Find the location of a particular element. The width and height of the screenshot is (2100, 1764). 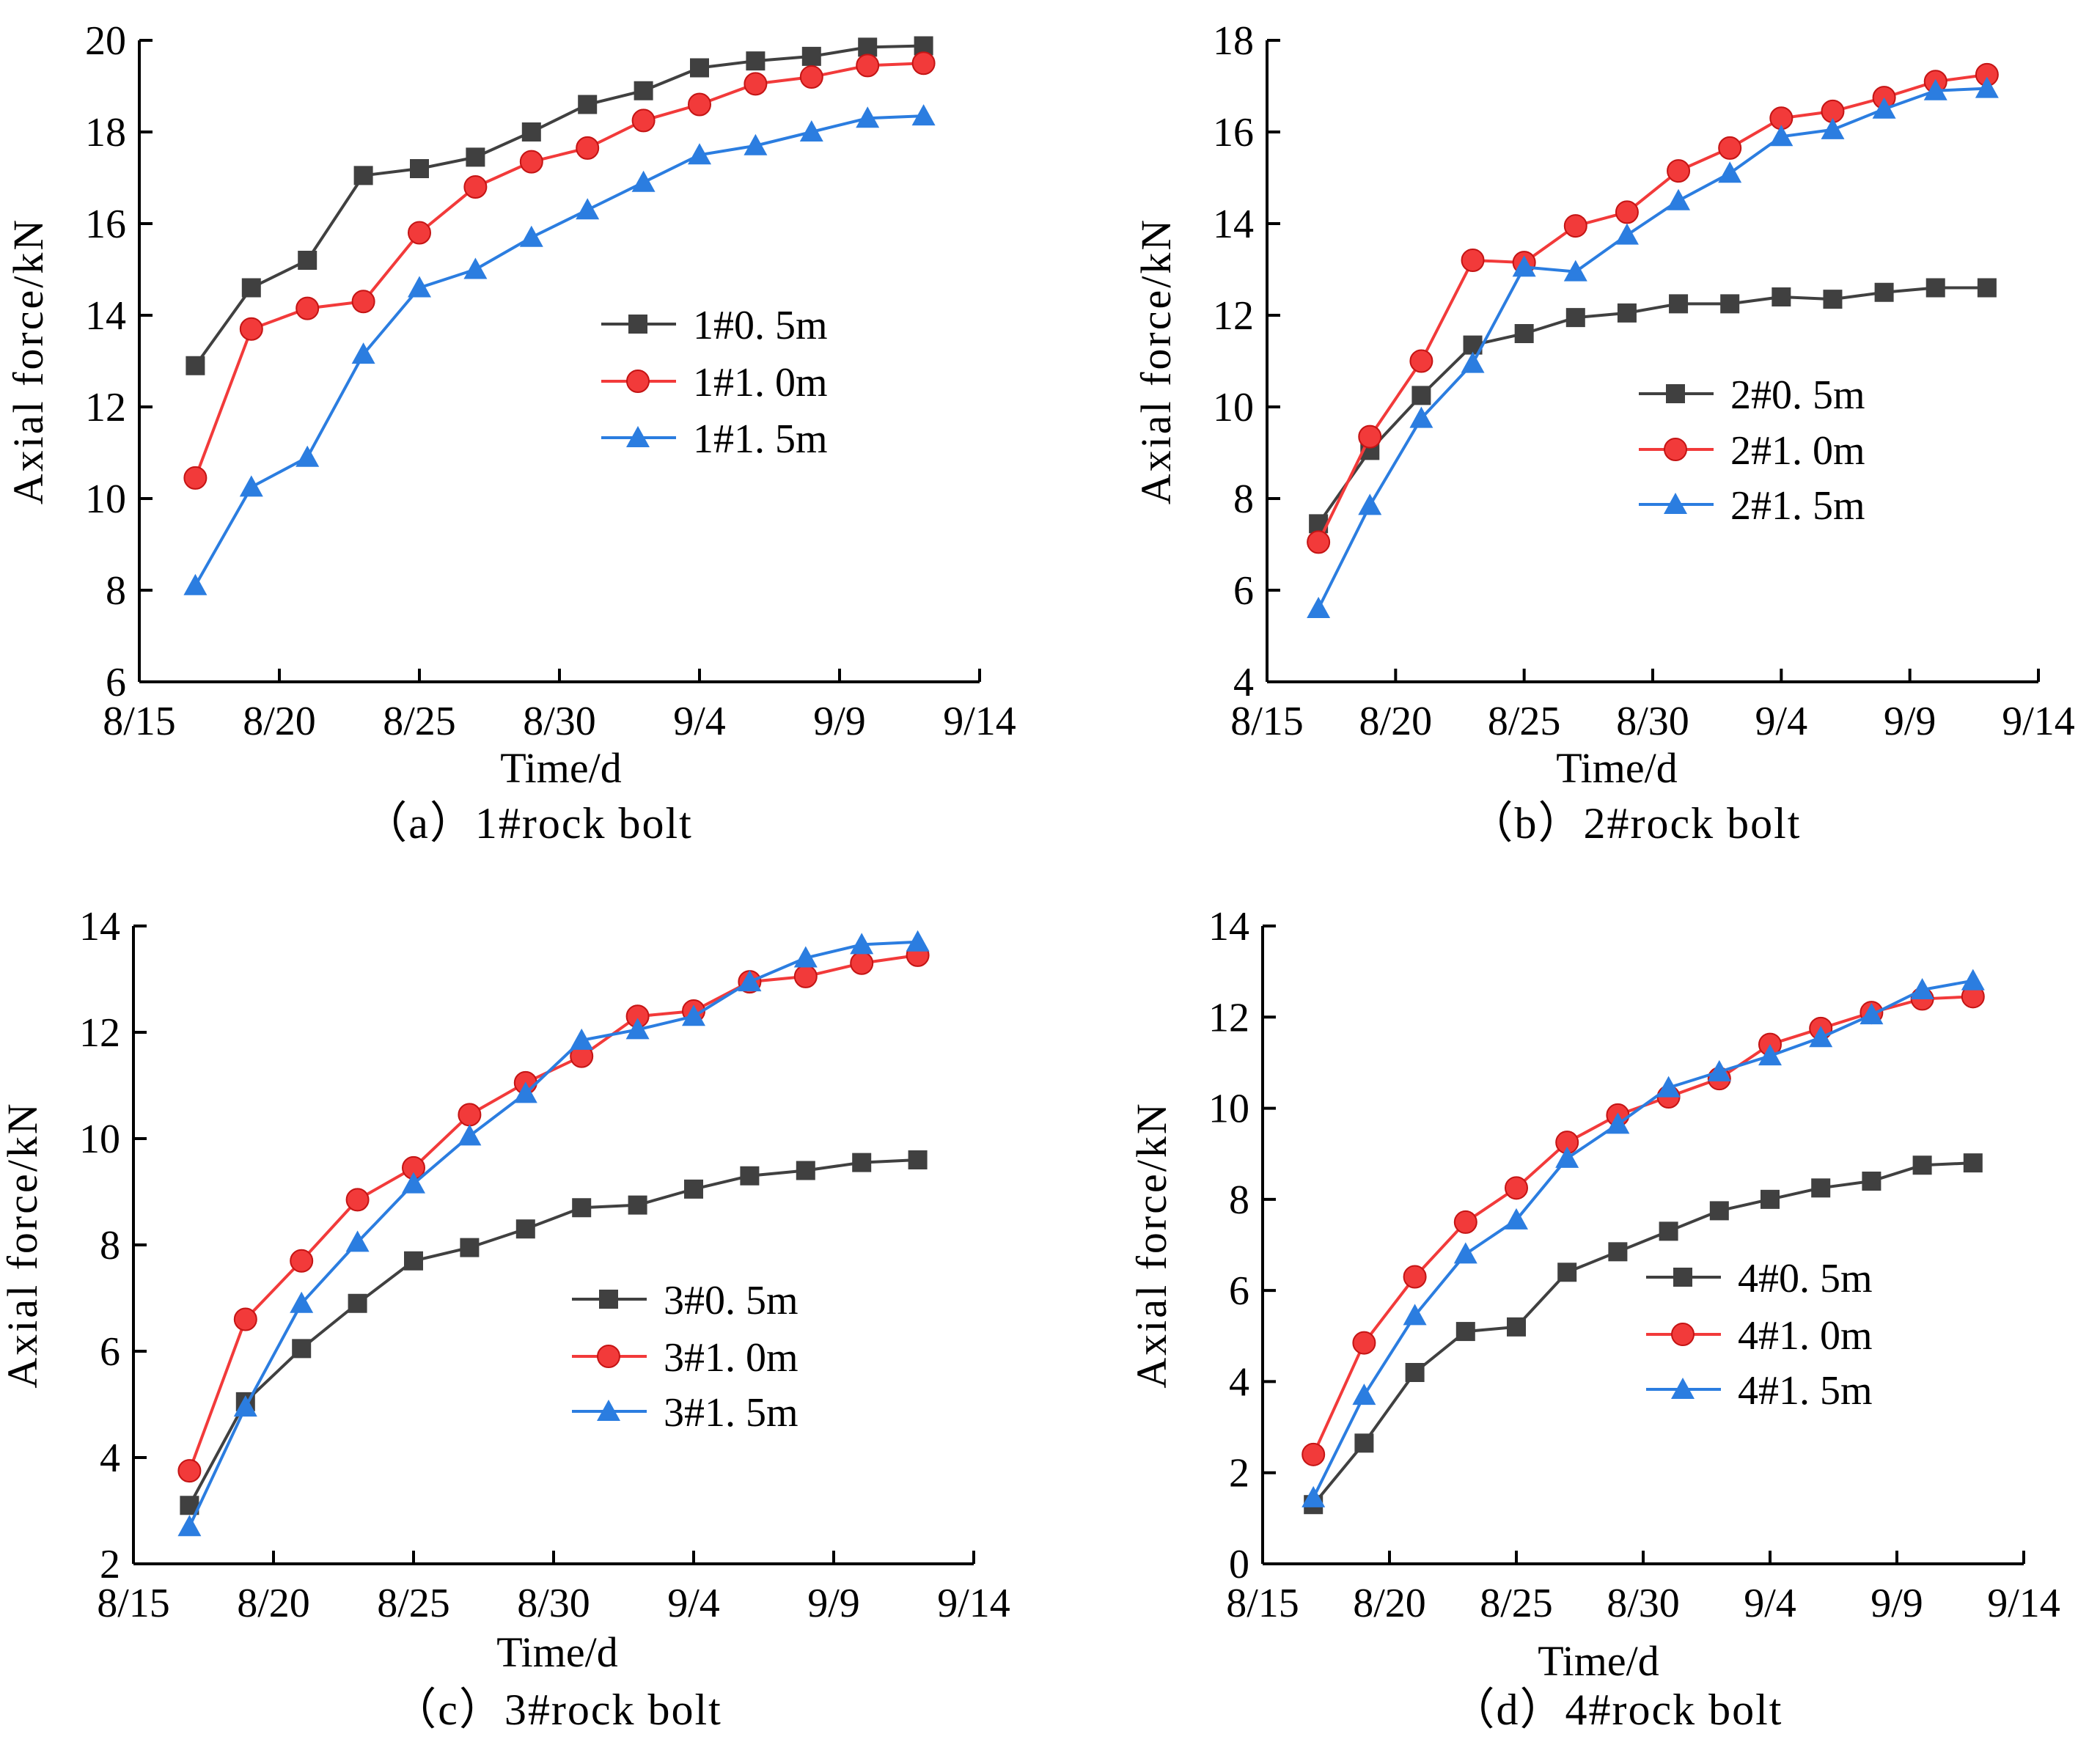

legend-label: 3#1. 5m is located at coordinates (731, 1413).